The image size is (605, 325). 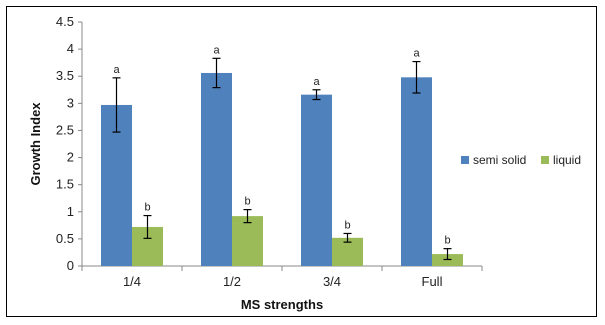 I want to click on x-tick-label: 3/4, so click(x=332, y=281).